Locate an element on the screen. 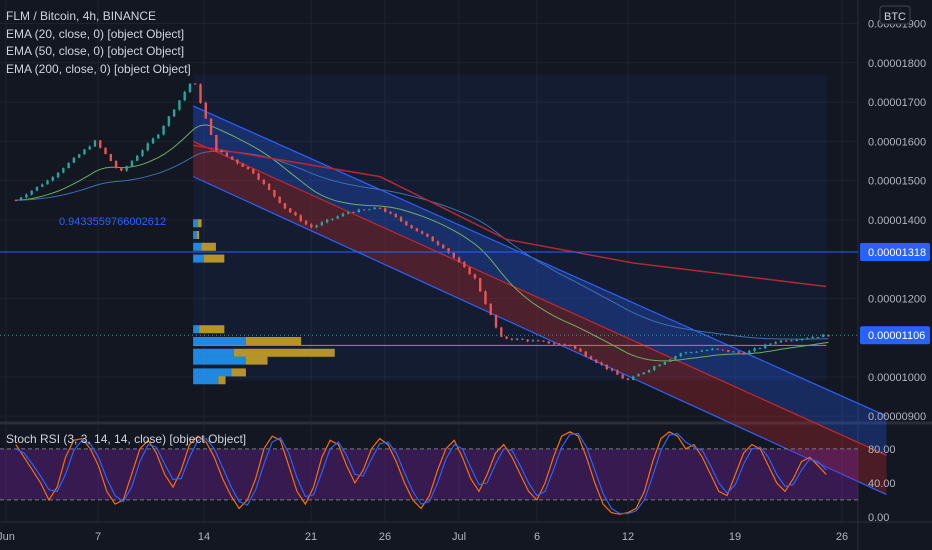 Image resolution: width=932 pixels, height=550 pixels. price-badge: 0.00001318 is located at coordinates (895, 252).